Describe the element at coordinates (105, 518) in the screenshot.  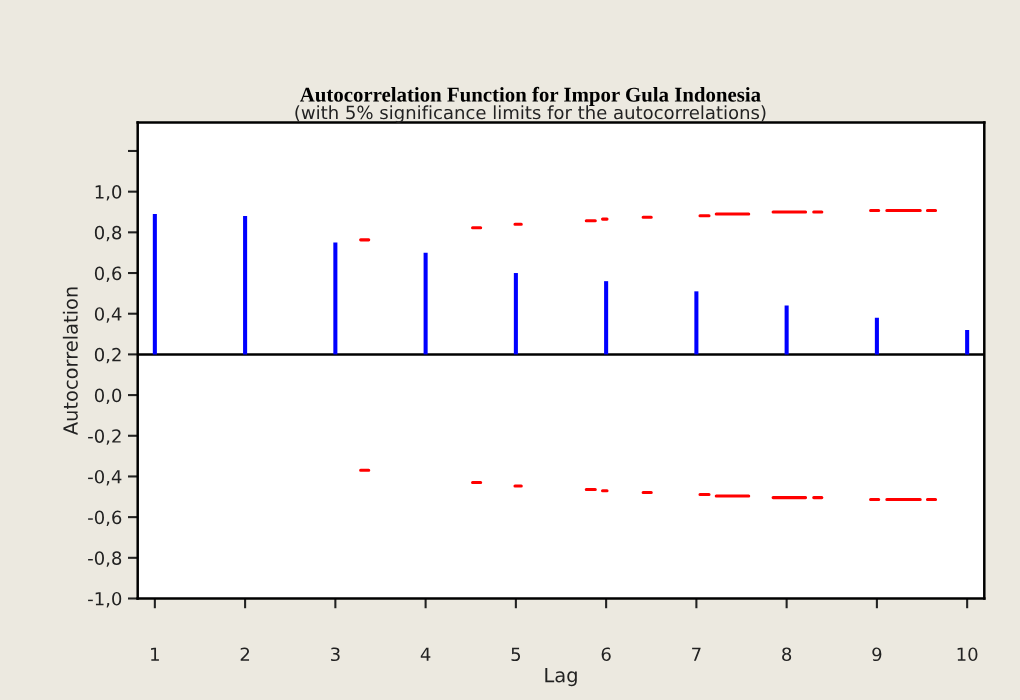
I see `y-tick-label: -0,6` at that location.